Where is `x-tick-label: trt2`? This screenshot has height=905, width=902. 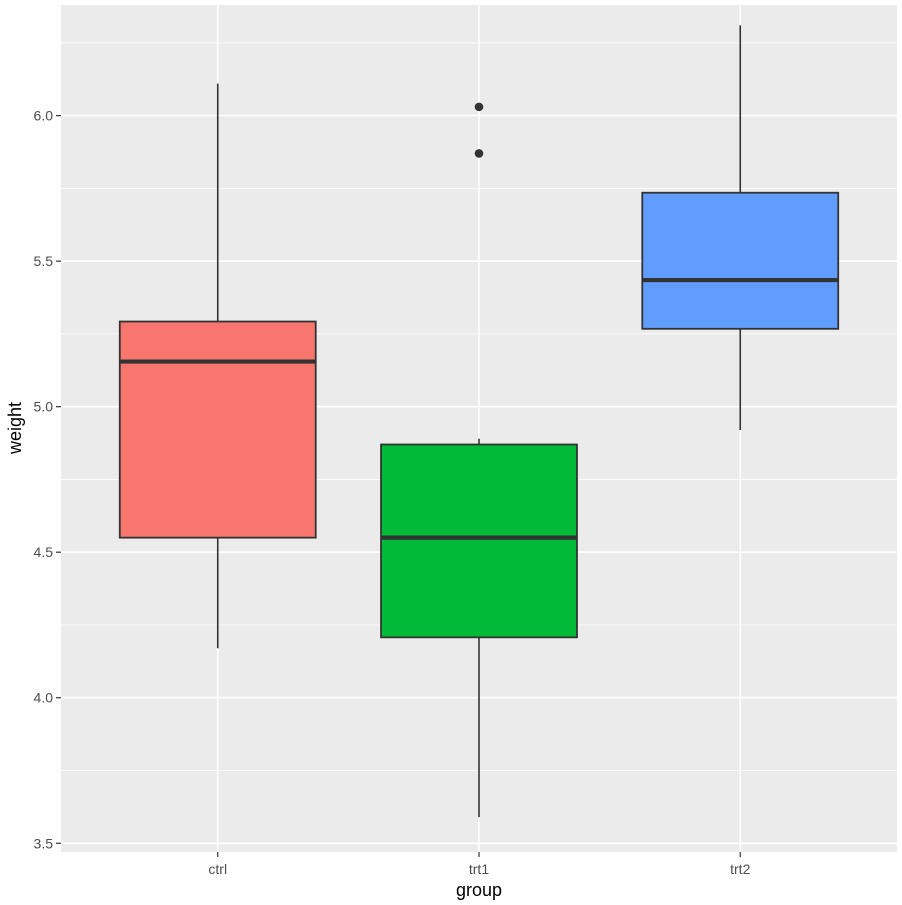 x-tick-label: trt2 is located at coordinates (740, 869).